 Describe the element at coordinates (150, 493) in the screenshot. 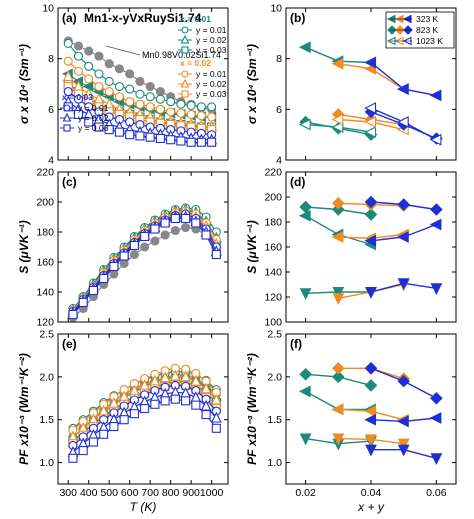

I see `x-tick-label: 700` at that location.